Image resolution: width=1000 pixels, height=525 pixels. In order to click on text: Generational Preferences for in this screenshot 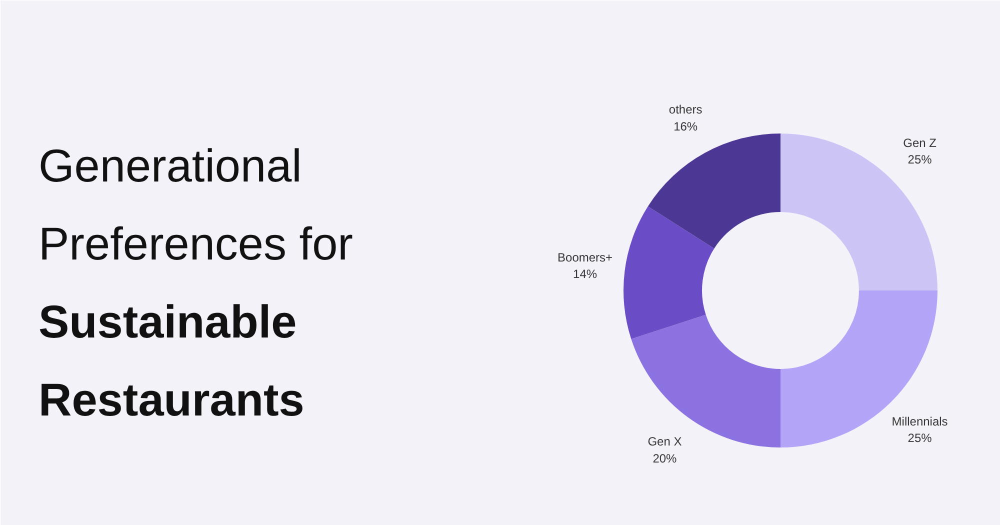, I will do `click(195, 205)`.